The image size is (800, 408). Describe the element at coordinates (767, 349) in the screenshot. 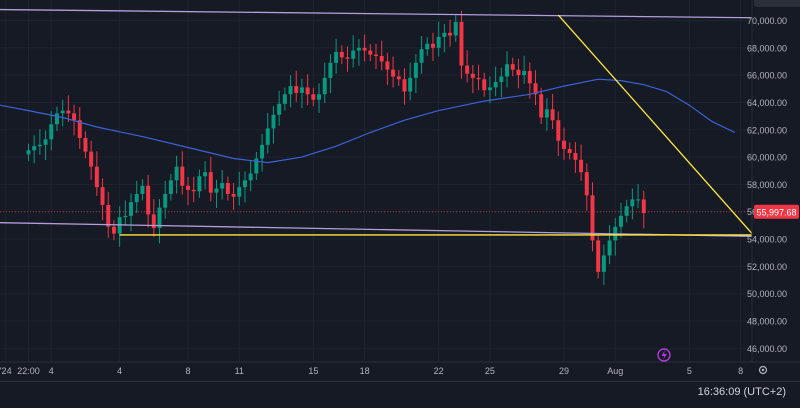

I see `price-tick-label: 46,000.00` at that location.